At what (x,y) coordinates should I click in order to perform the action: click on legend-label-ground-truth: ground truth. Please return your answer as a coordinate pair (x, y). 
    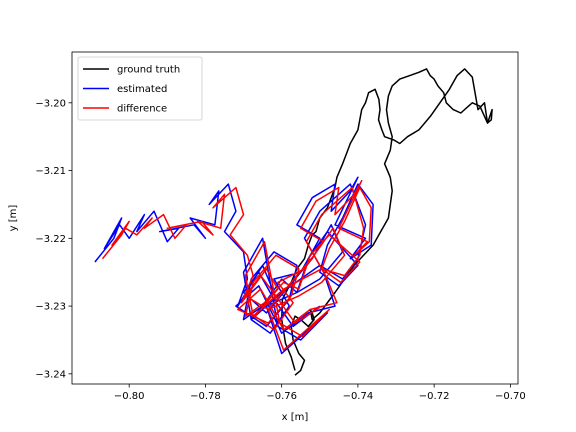
    Looking at the image, I should click on (148, 70).